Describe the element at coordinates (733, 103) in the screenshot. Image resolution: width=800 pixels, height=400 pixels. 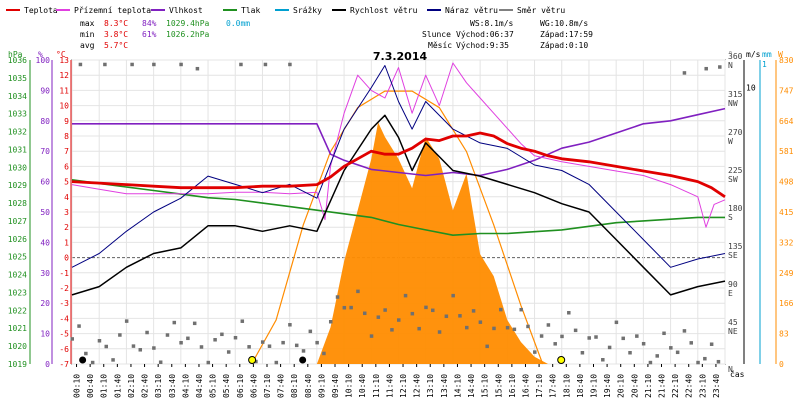
I see `direction-label: NW` at that location.